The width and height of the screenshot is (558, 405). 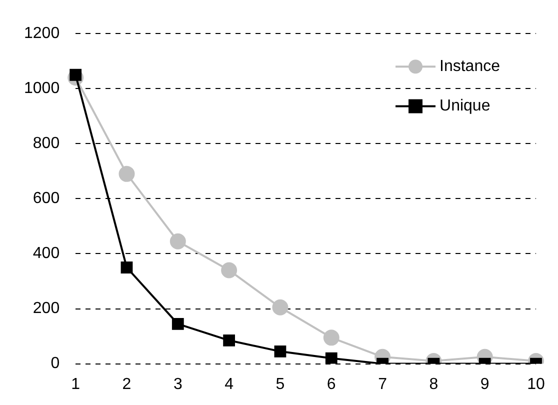 What do you see at coordinates (42, 33) in the screenshot?
I see `y-tick-label: 1200` at bounding box center [42, 33].